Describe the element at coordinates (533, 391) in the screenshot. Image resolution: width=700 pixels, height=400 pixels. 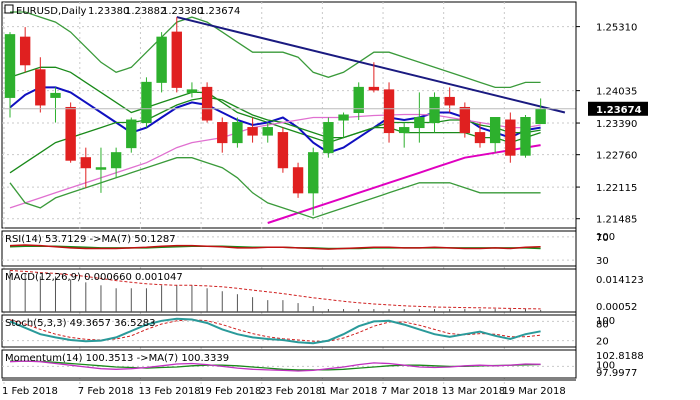
I see `date-label: 19 Mar 2018` at that location.